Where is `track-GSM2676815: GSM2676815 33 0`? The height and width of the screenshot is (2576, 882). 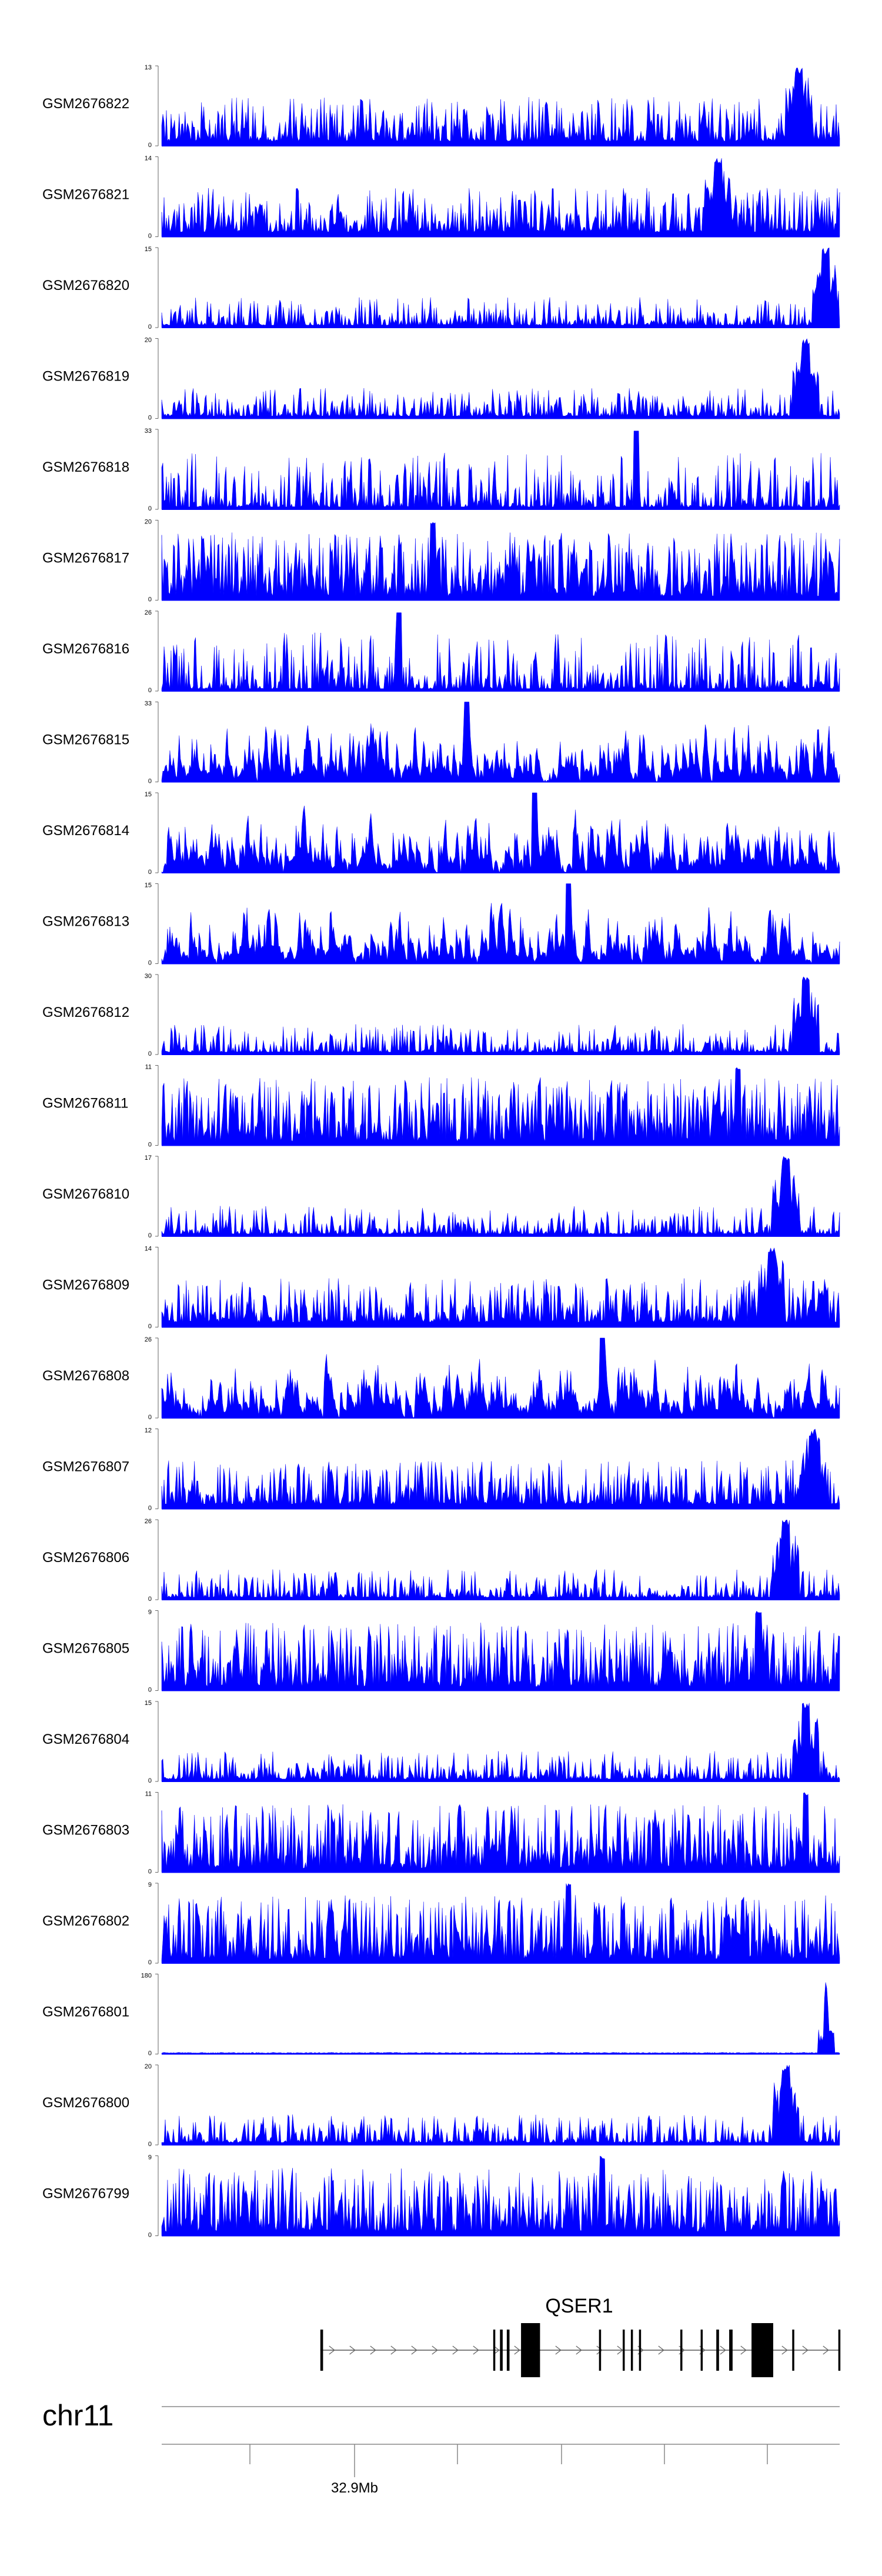
track-GSM2676815: GSM2676815 33 0 is located at coordinates (441, 742).